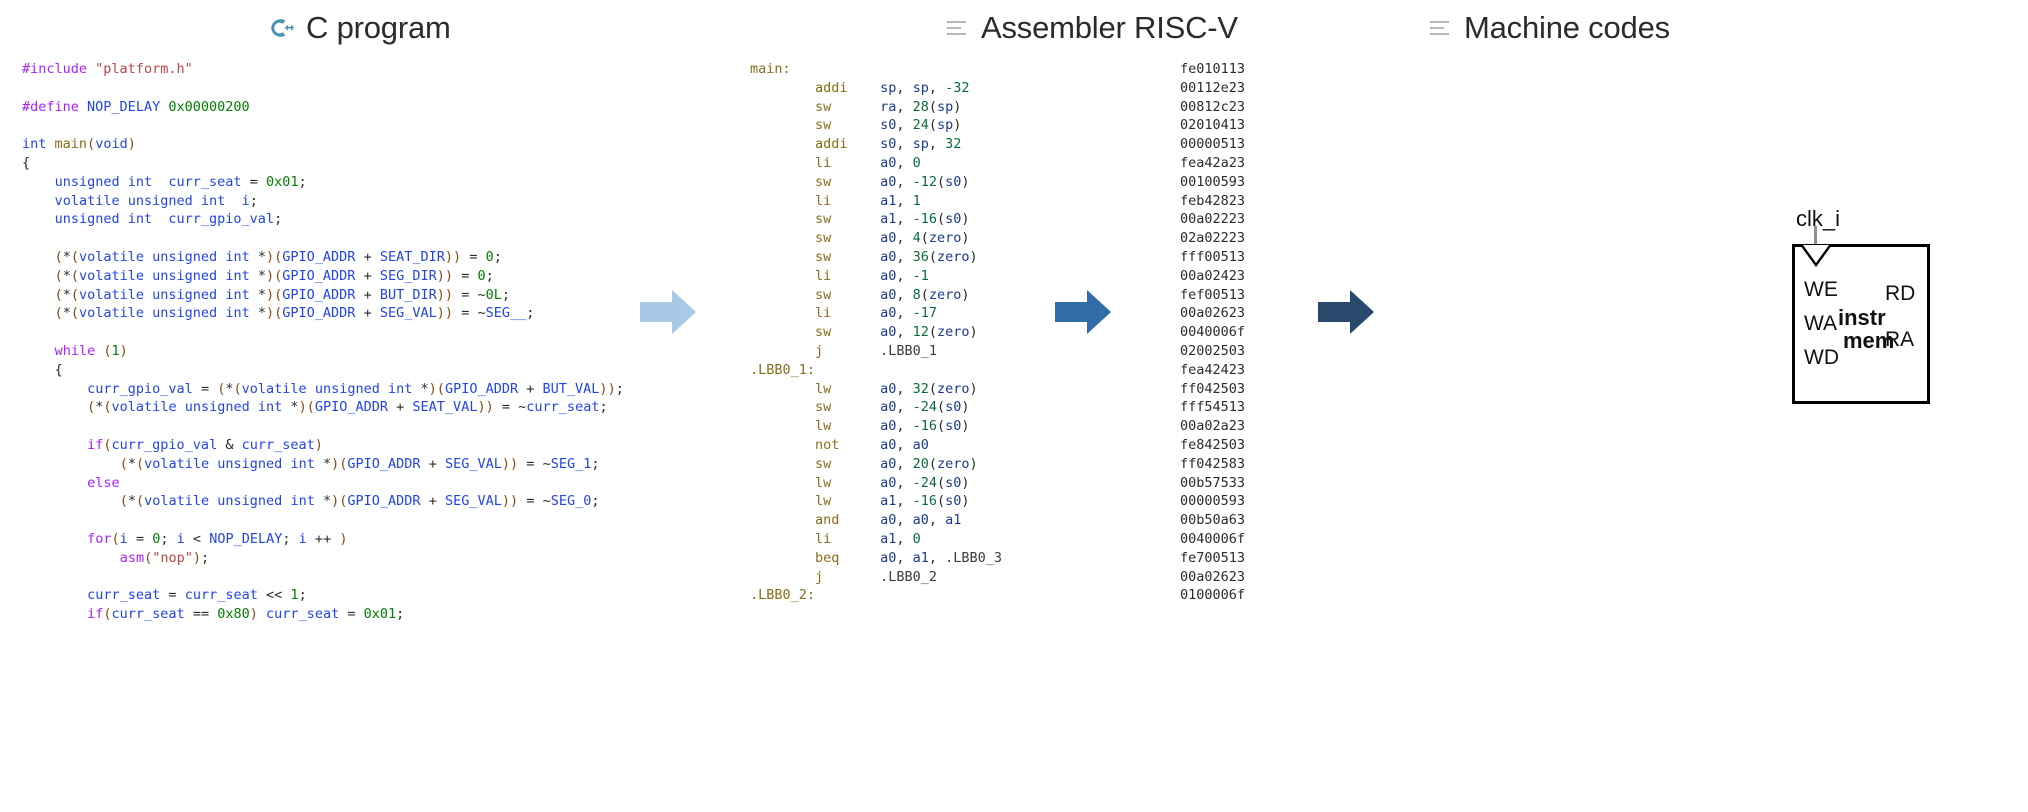 The height and width of the screenshot is (812, 2028). I want to click on asm-label-line: main:, so click(770, 69).